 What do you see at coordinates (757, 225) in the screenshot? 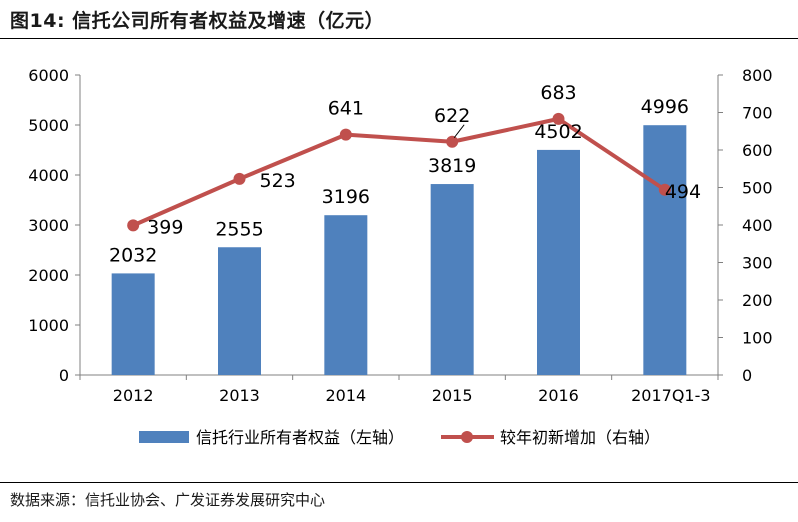
I see `right-tick-label: 400` at bounding box center [757, 225].